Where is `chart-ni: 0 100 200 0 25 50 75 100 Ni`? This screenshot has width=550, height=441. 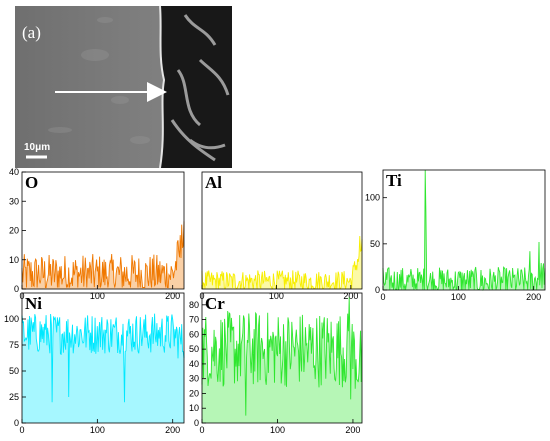 chart-ni: 0 100 200 0 25 50 75 100 Ni is located at coordinates (94, 363).